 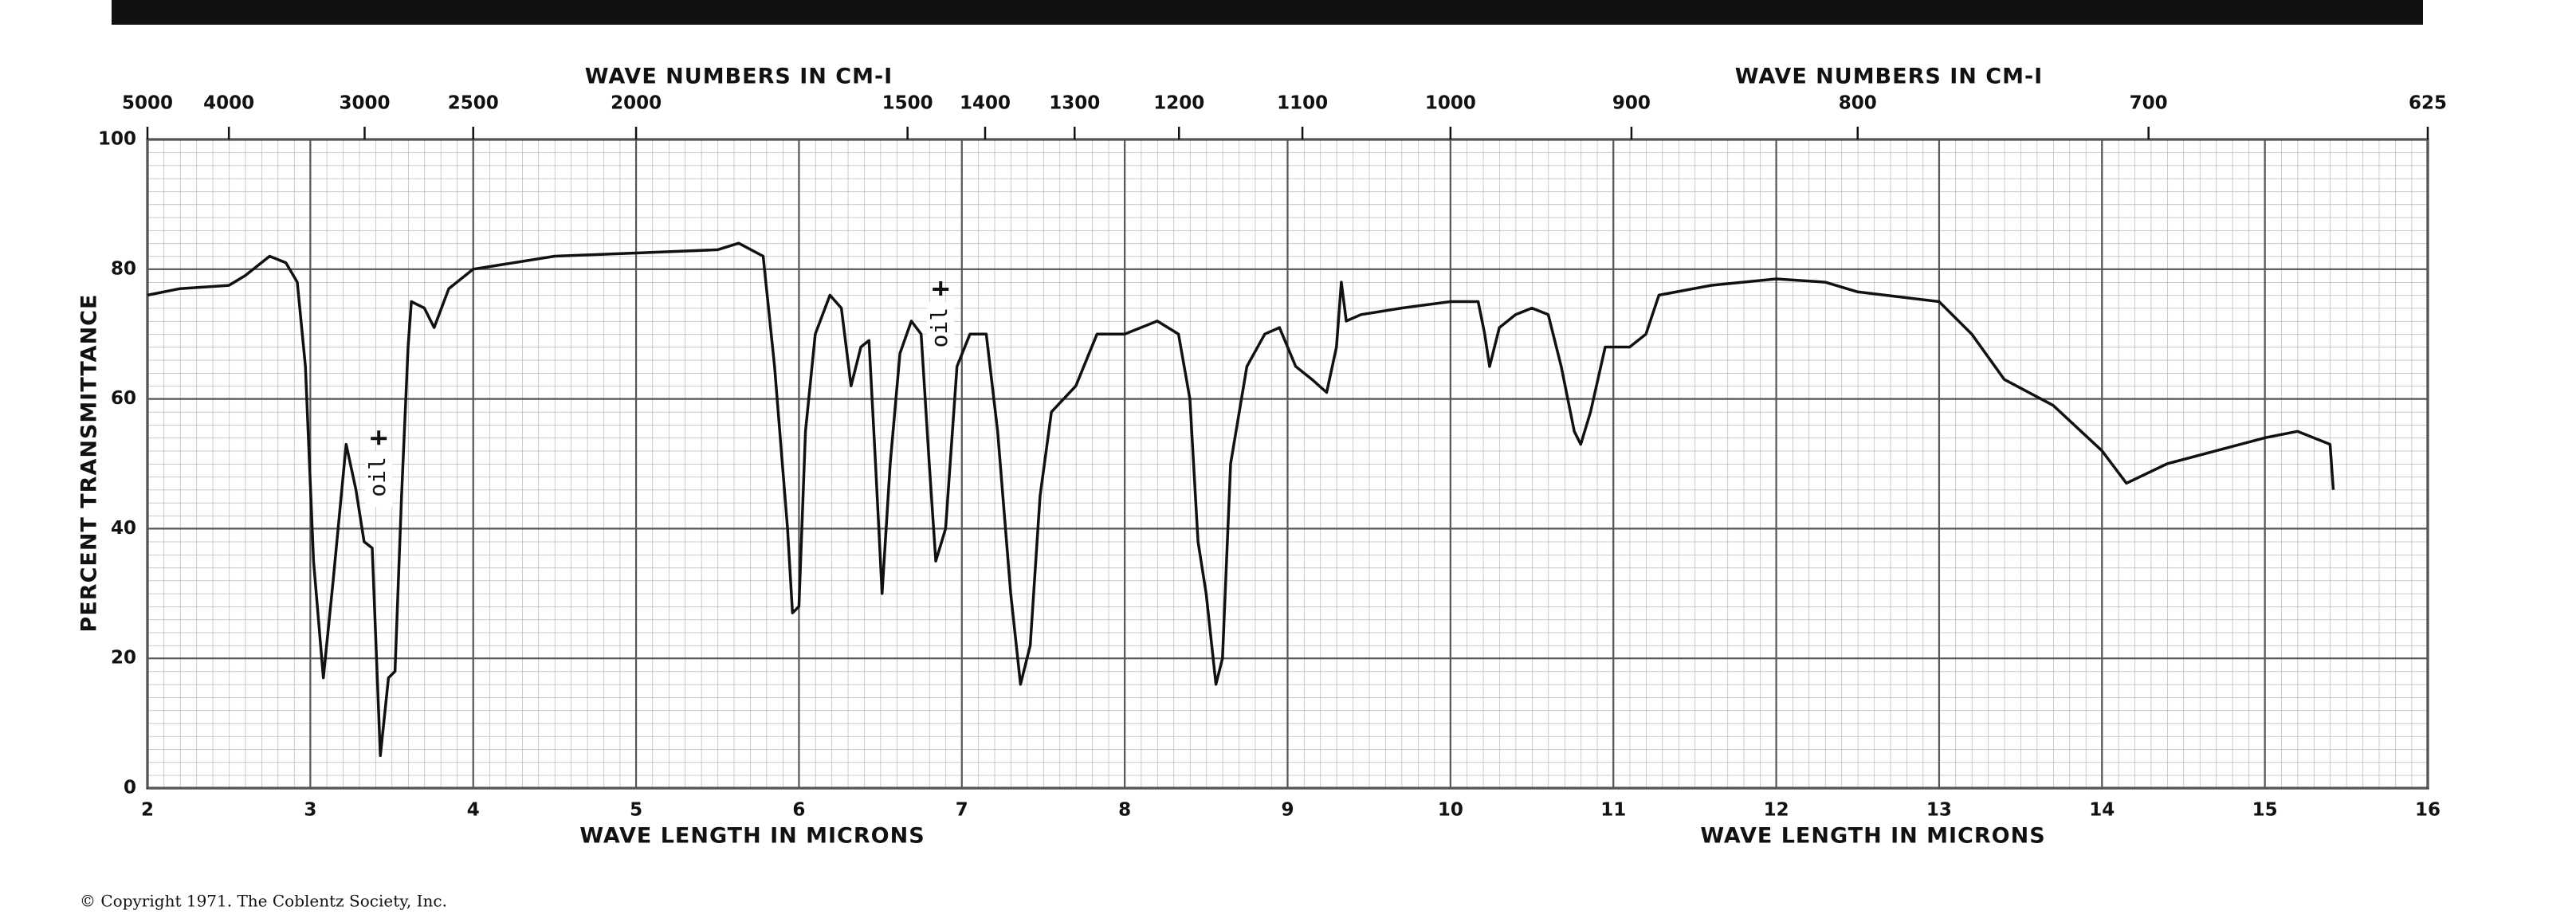 I want to click on x-tick-label: 8, so click(x=1124, y=810).